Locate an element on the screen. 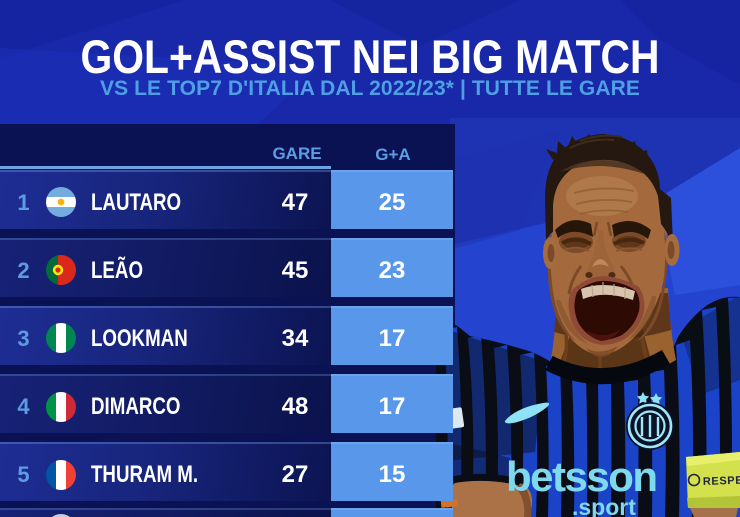  svg-text: .sport is located at coordinates (604, 505).